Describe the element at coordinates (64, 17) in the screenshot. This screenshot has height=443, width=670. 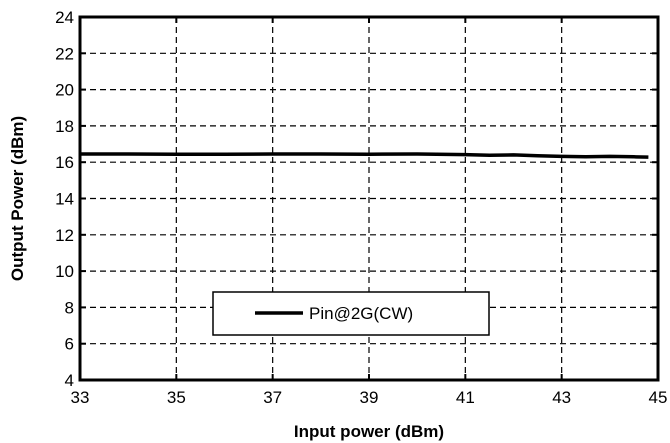
I see `y-tick-label: 24` at that location.